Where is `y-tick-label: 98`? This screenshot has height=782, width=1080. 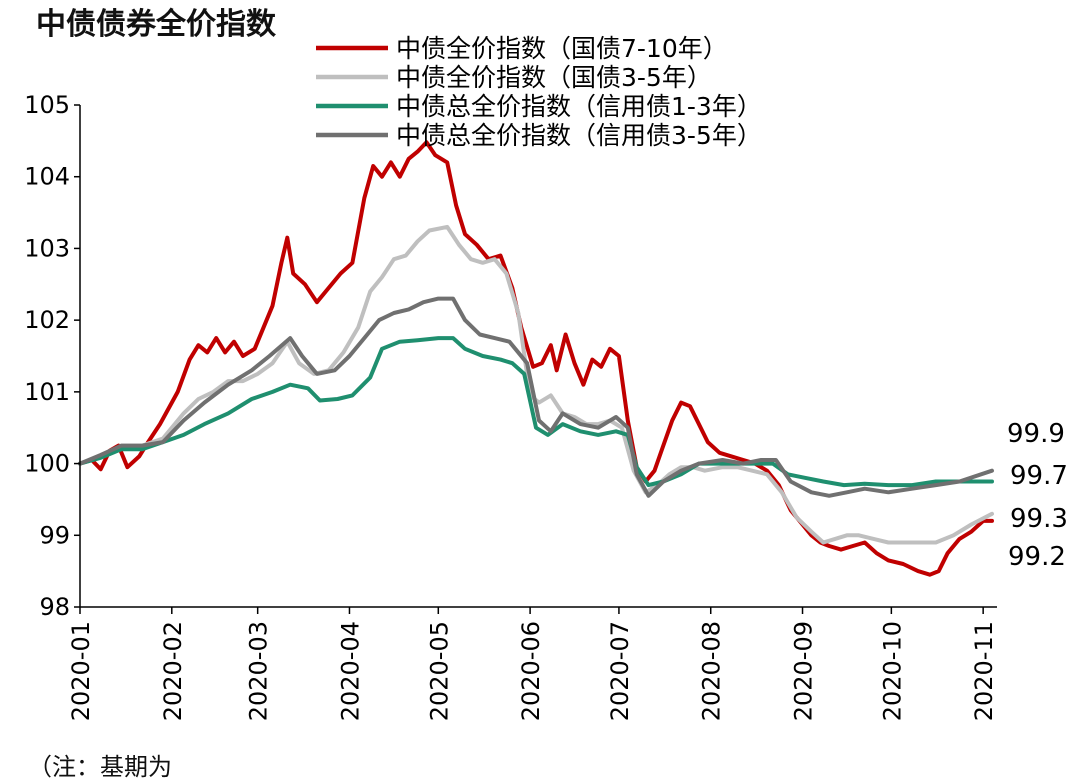 y-tick-label: 98 is located at coordinates (54, 607).